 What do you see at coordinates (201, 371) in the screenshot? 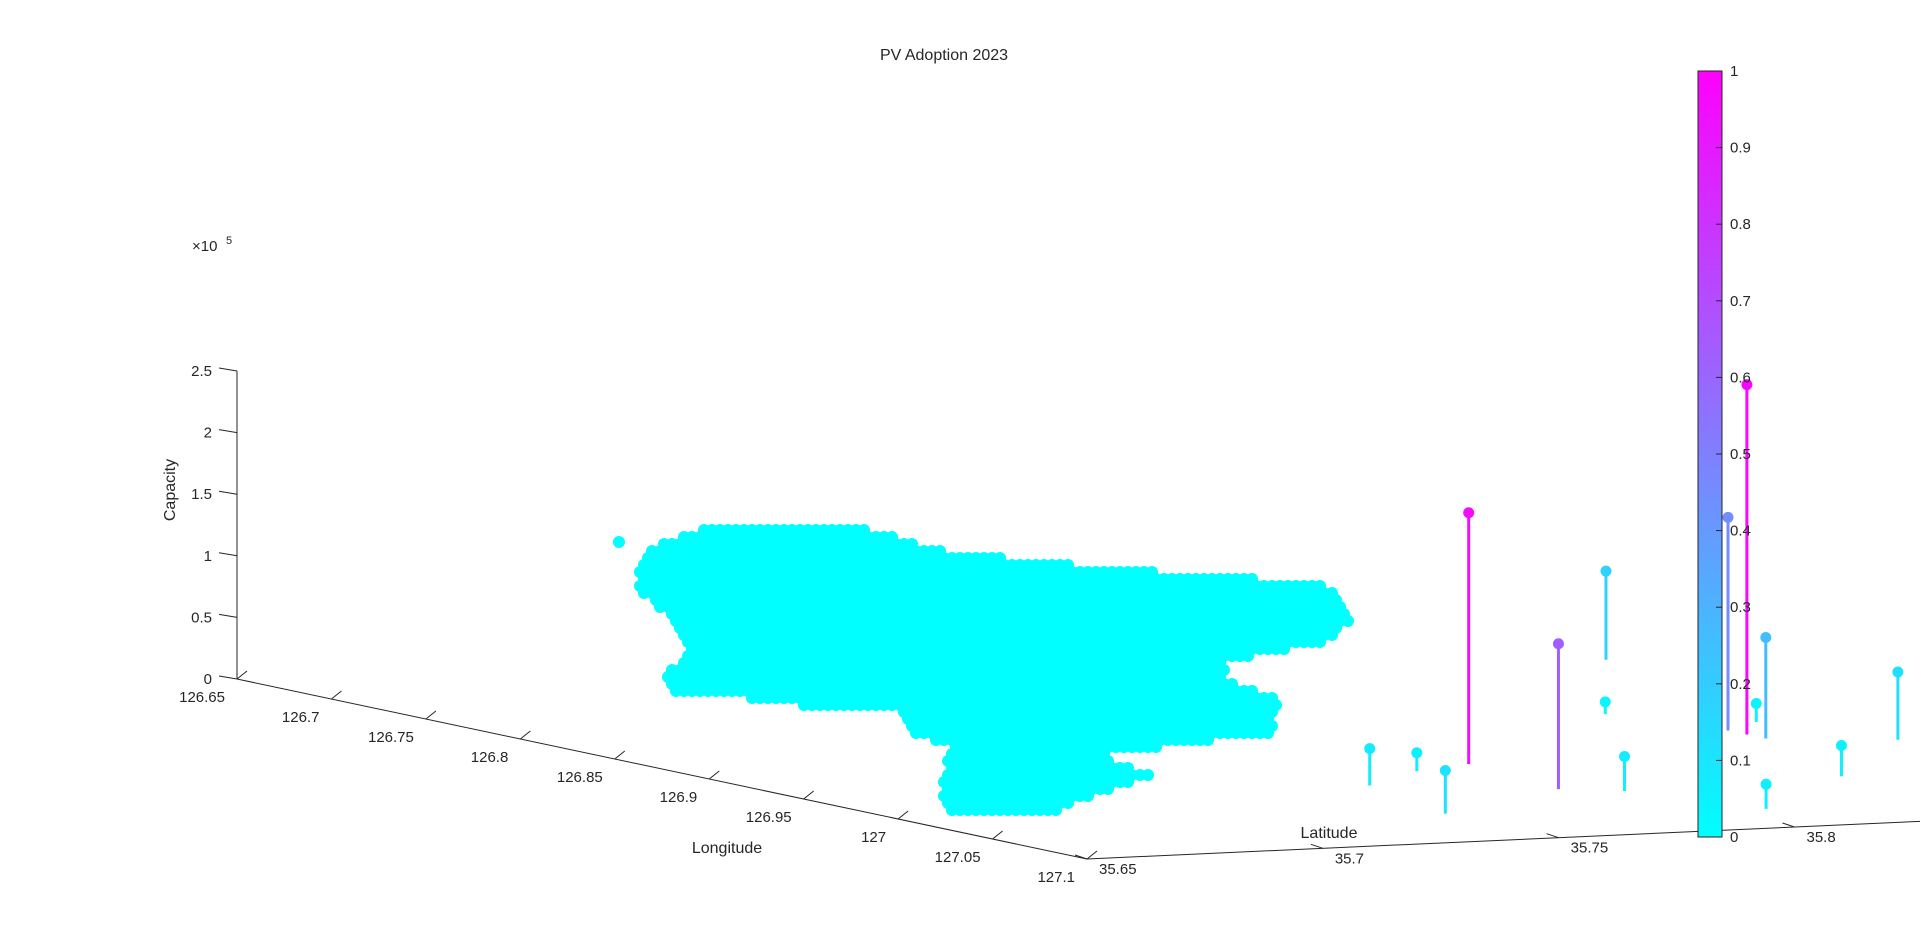
I see `z-tick-label: 2.5` at bounding box center [201, 371].